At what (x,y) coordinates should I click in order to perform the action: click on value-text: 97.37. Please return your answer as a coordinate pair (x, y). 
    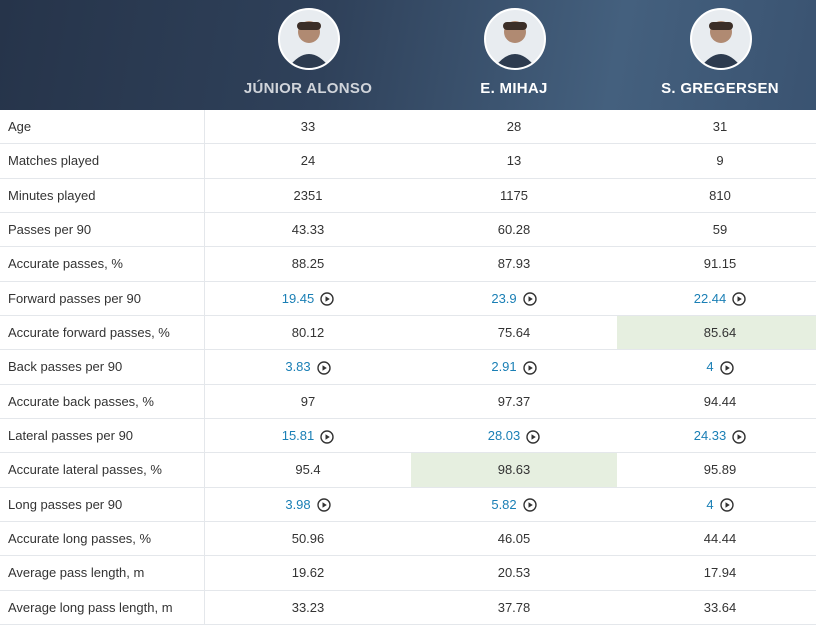
    Looking at the image, I should click on (514, 401).